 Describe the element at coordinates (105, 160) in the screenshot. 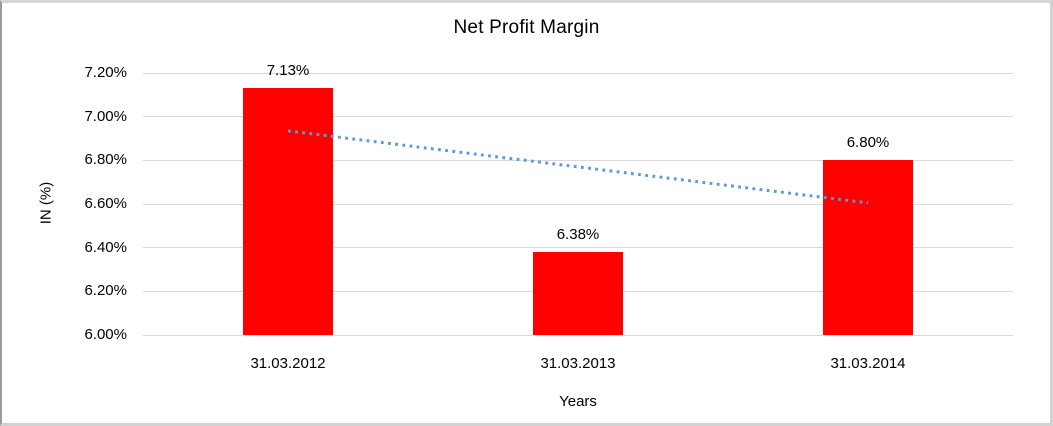

I see `y-tick-label: 6.80%` at that location.